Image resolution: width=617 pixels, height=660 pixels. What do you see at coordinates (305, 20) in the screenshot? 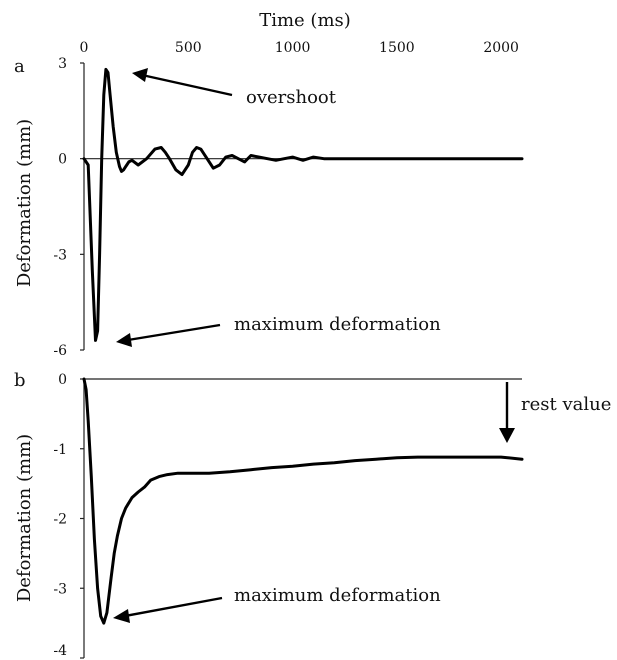
I see `x-axis-title: Time (ms)` at bounding box center [305, 20].